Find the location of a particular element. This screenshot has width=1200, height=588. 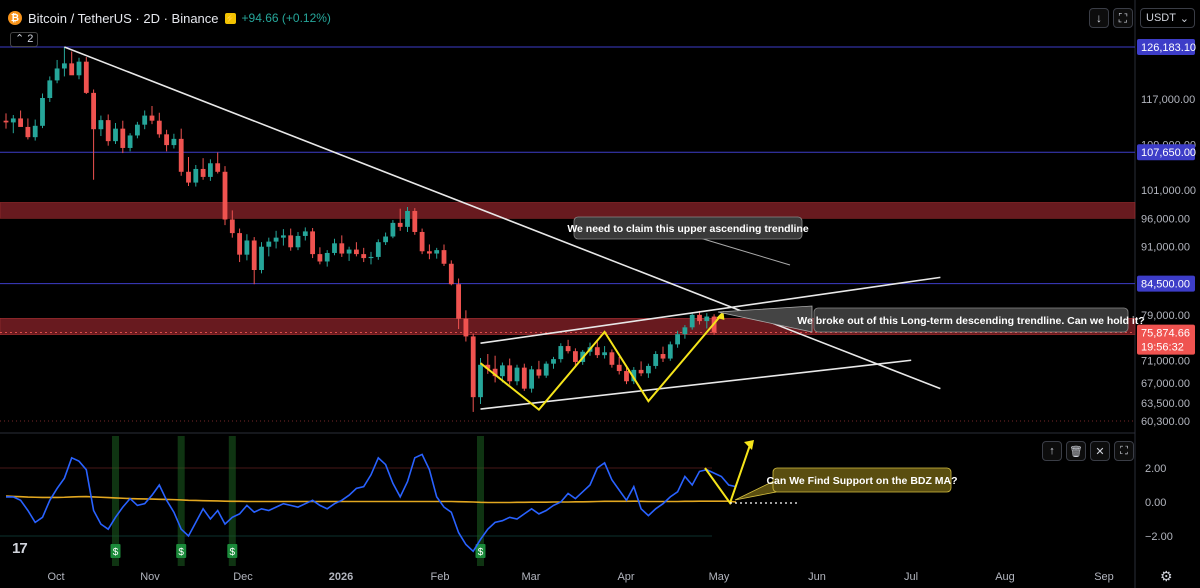

indicator-line is located at coordinates (371, 503).